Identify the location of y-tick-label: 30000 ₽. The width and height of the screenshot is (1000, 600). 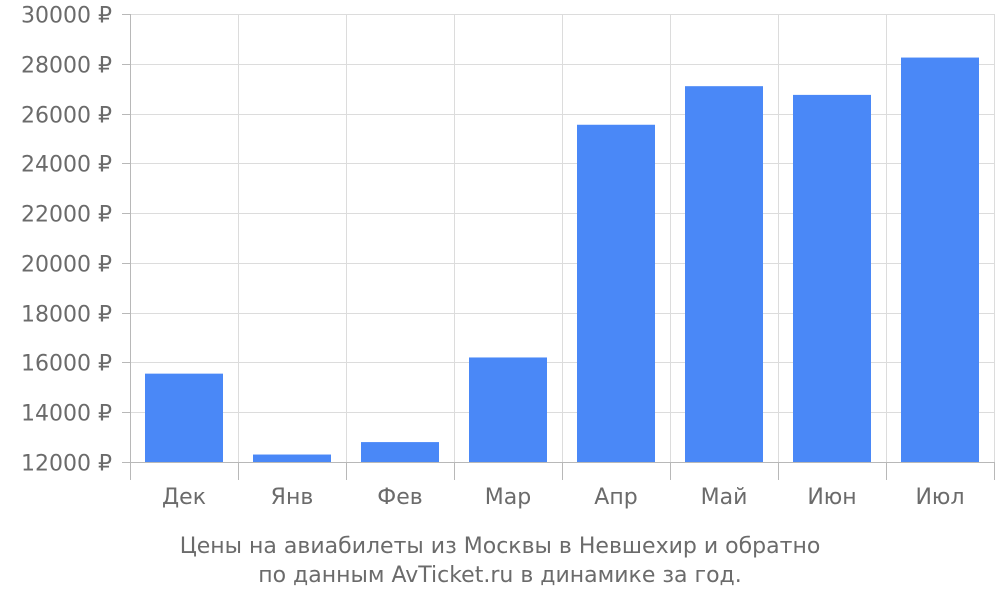
(66, 16).